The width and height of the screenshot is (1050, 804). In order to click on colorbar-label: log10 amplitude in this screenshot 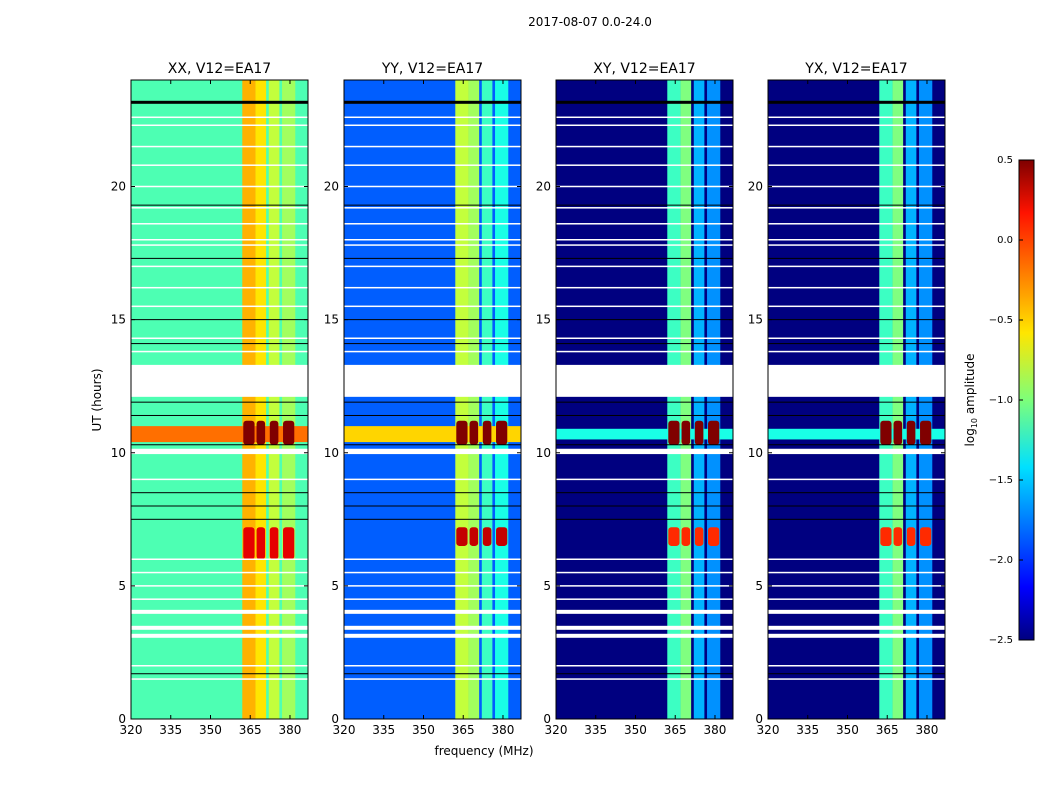, I will do `click(971, 400)`.